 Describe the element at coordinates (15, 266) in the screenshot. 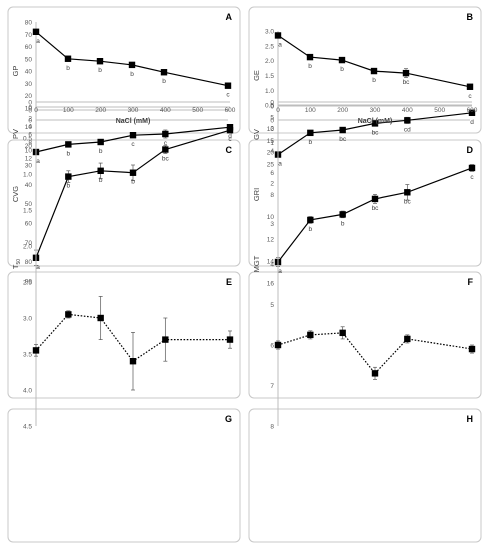

I see `y-axis-title-text: T` at that location.